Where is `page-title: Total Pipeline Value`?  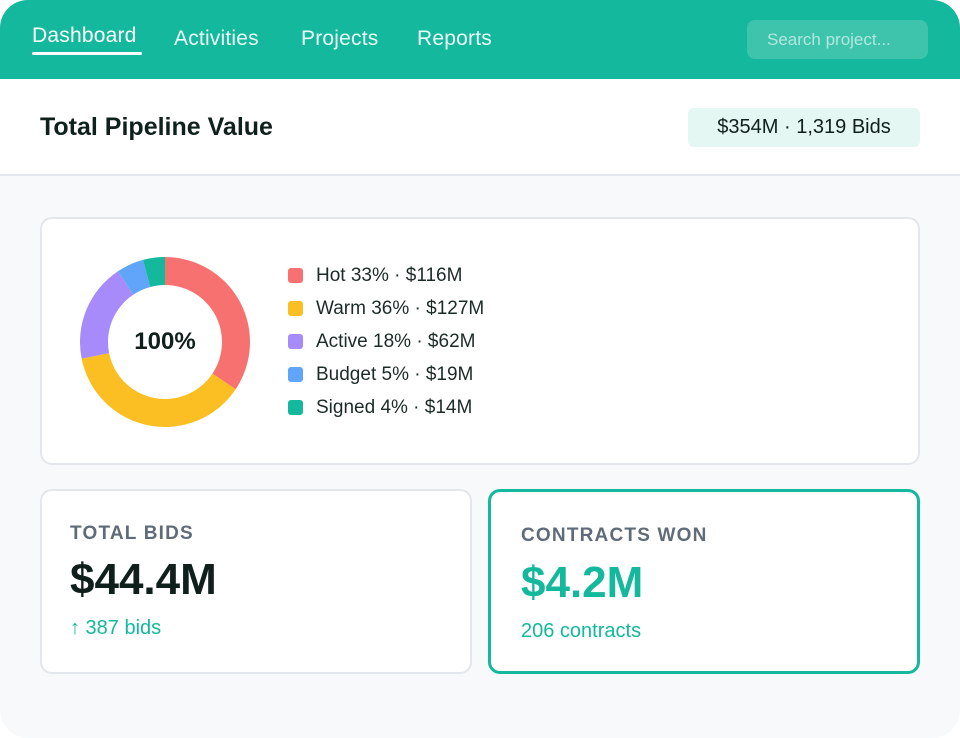 page-title: Total Pipeline Value is located at coordinates (156, 127).